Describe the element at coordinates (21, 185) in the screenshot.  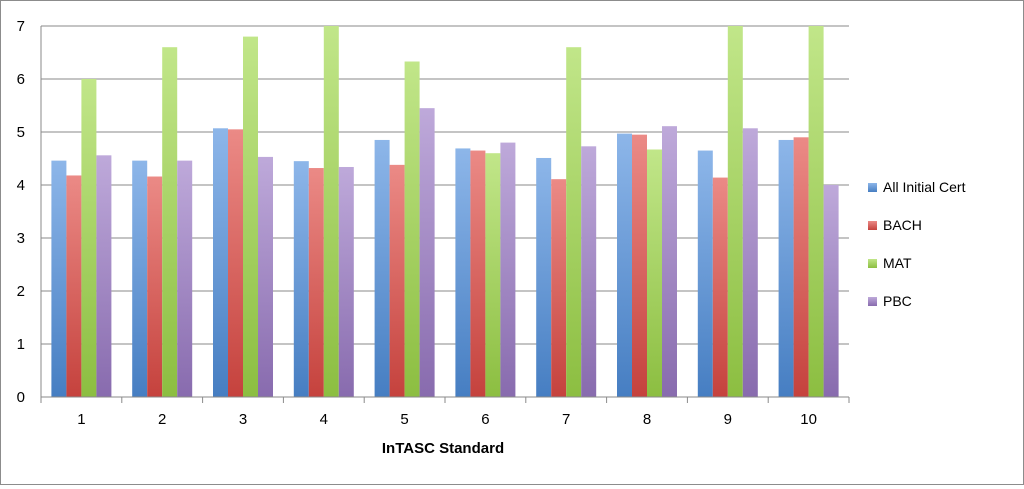
I see `y-tick-label: 4` at that location.